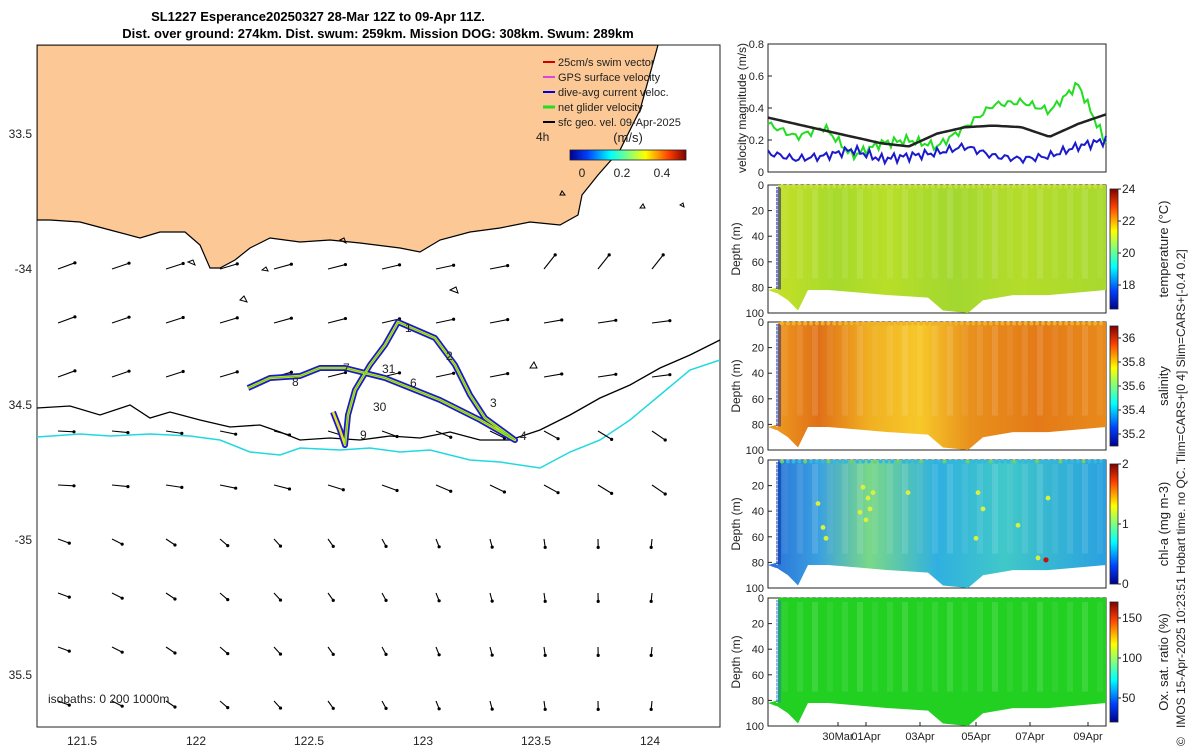  I want to click on section-x-tick: 30Mar, so click(838, 737).